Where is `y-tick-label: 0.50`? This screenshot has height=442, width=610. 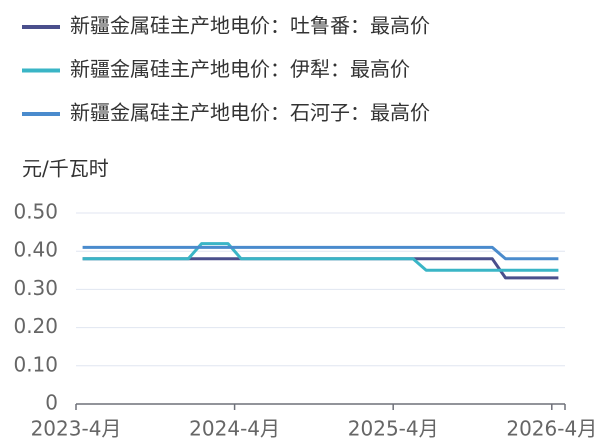 y-tick-label: 0.50 is located at coordinates (35, 212).